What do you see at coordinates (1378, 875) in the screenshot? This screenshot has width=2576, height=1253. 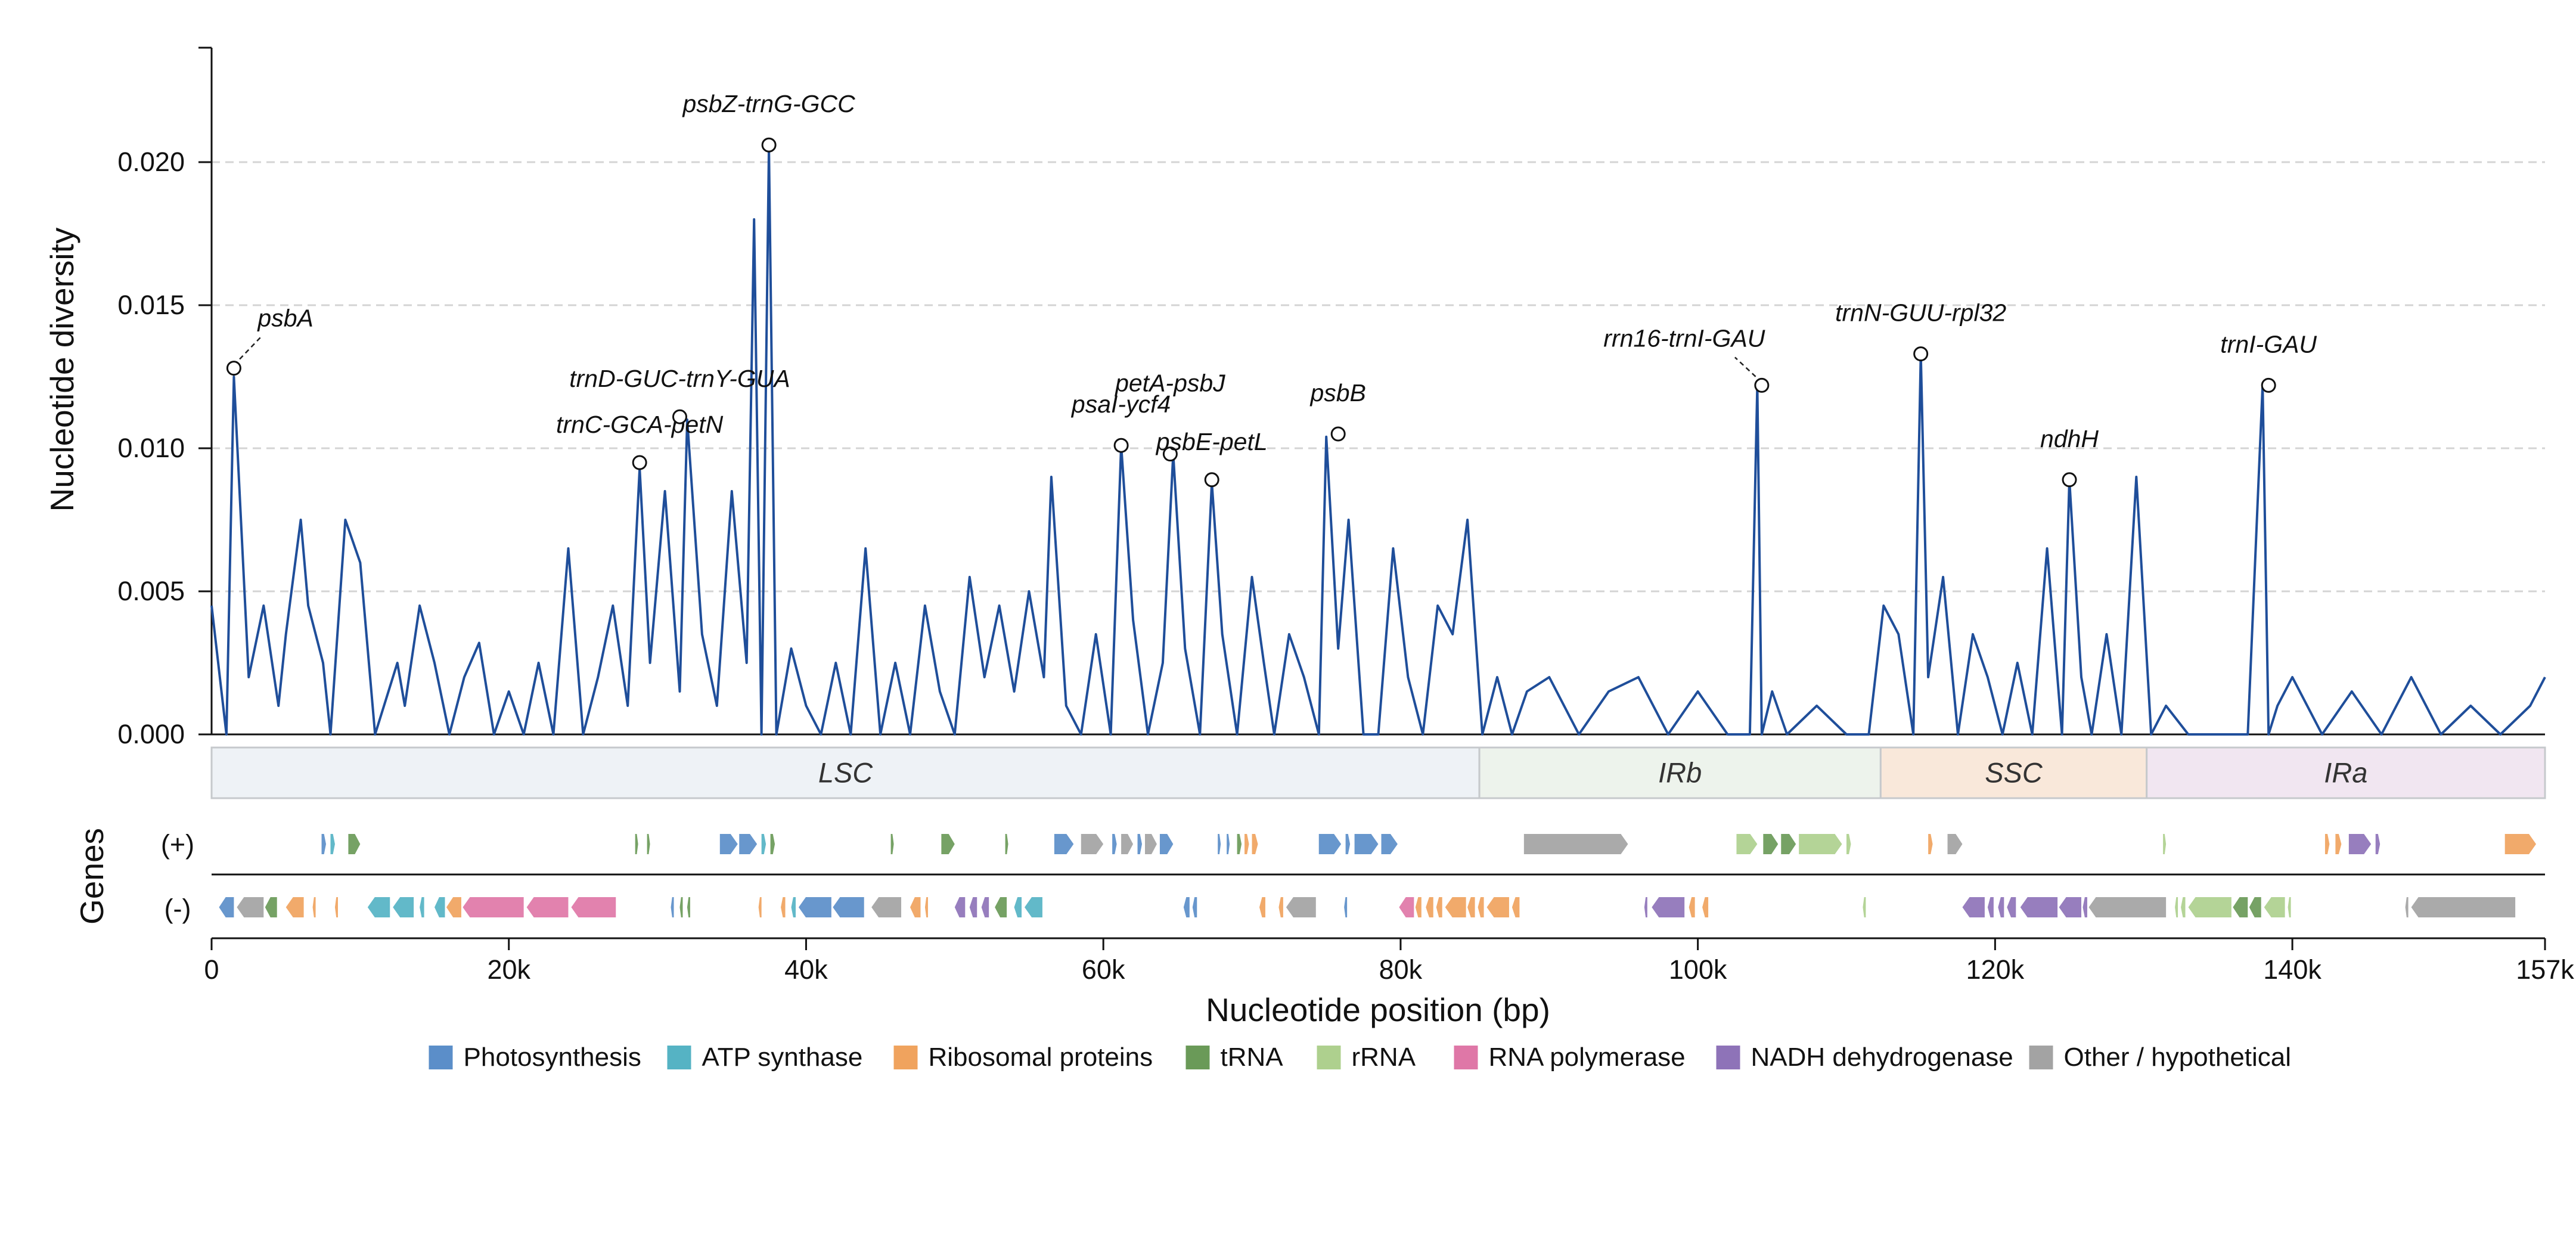 I see `gene-tracks` at bounding box center [1378, 875].